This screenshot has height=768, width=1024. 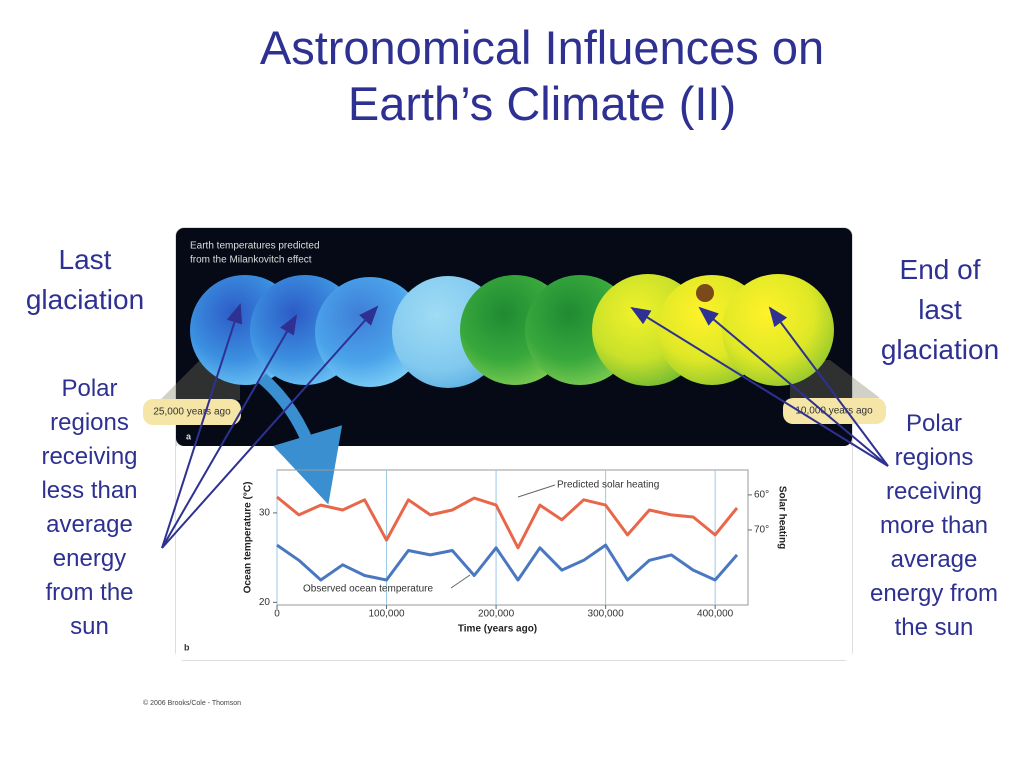 I want to click on heading-line: End of, so click(x=940, y=269).